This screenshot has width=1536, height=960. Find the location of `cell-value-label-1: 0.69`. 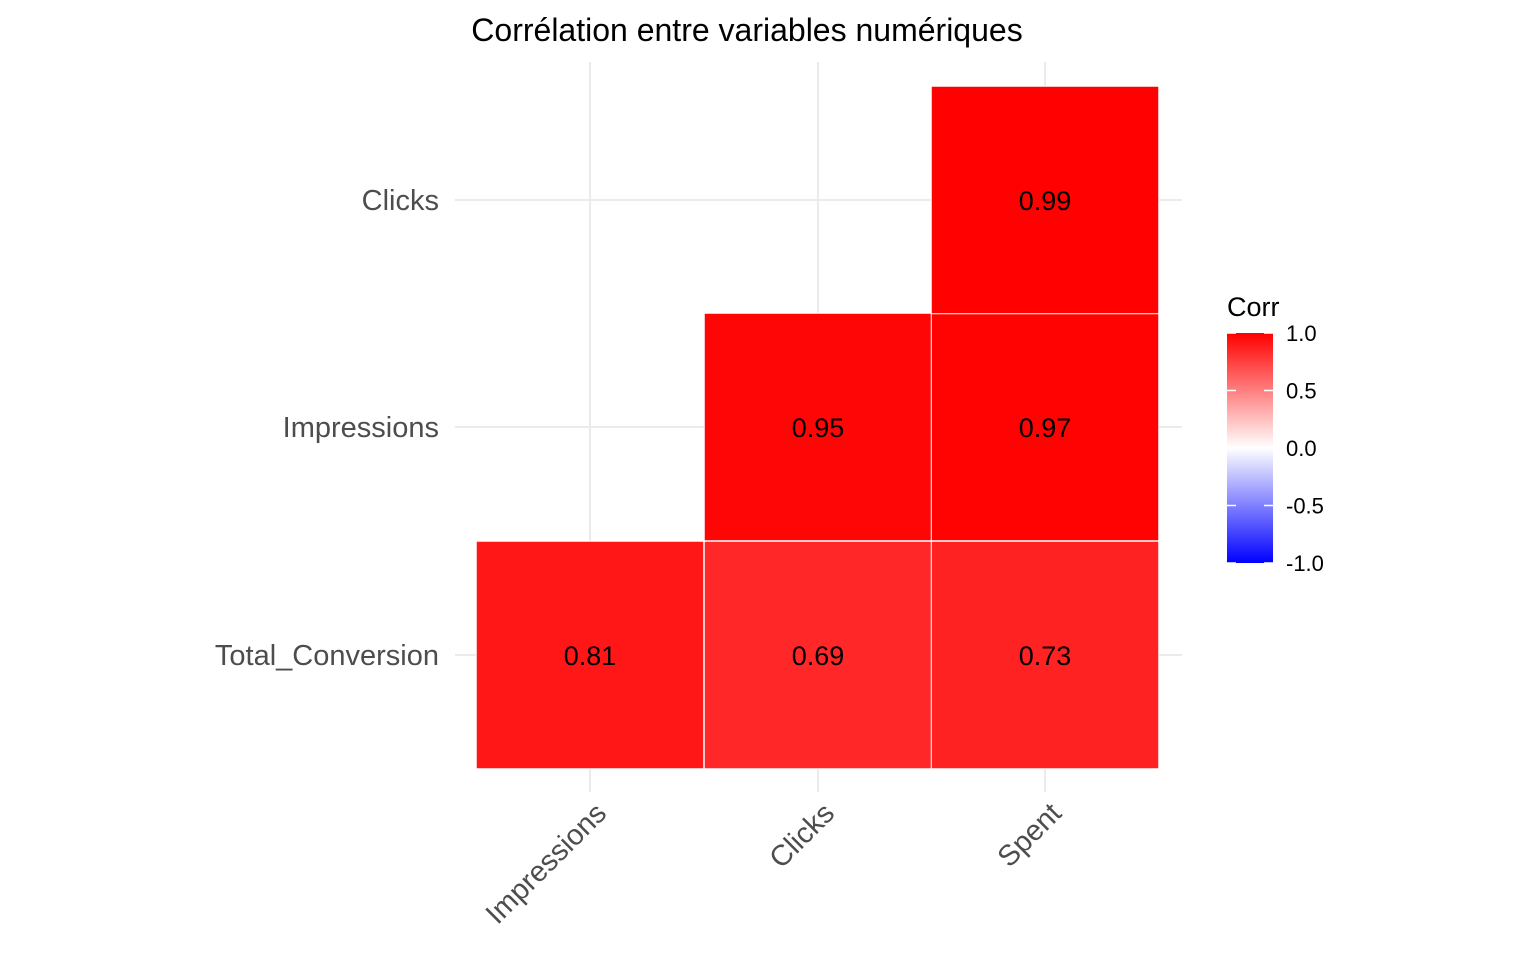

cell-value-label-1: 0.69 is located at coordinates (818, 656).